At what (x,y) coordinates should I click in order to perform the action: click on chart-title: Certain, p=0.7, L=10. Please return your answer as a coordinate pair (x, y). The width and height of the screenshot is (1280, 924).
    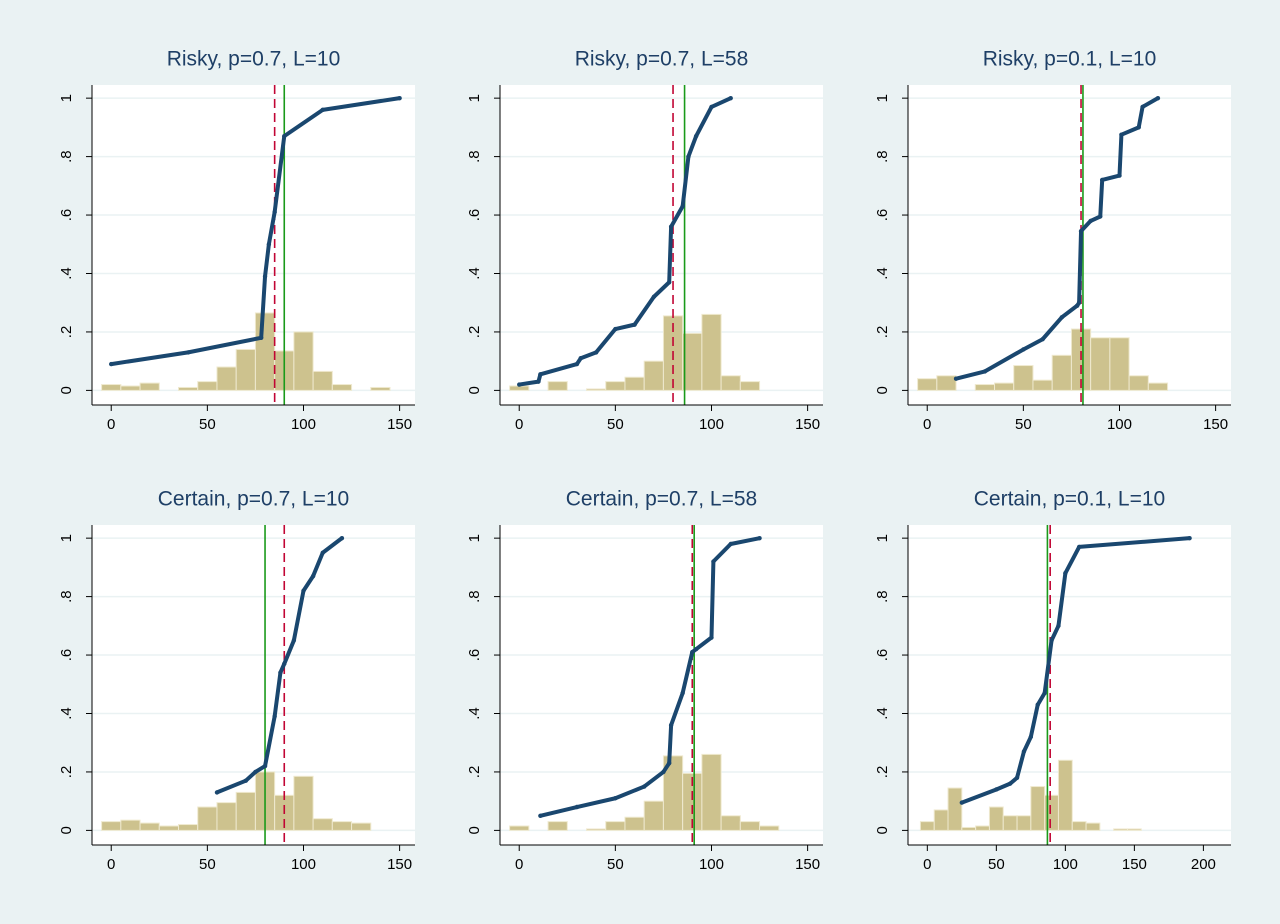
    Looking at the image, I should click on (253, 499).